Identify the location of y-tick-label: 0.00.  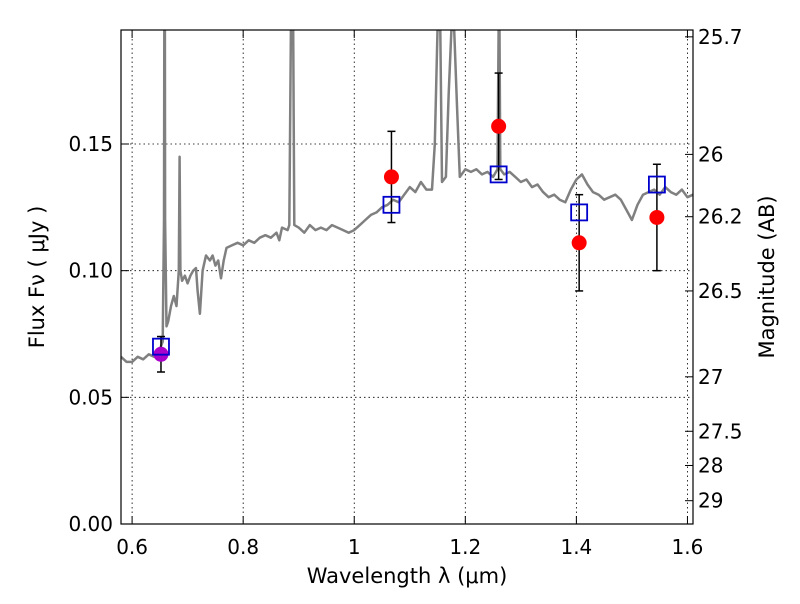
(90, 524).